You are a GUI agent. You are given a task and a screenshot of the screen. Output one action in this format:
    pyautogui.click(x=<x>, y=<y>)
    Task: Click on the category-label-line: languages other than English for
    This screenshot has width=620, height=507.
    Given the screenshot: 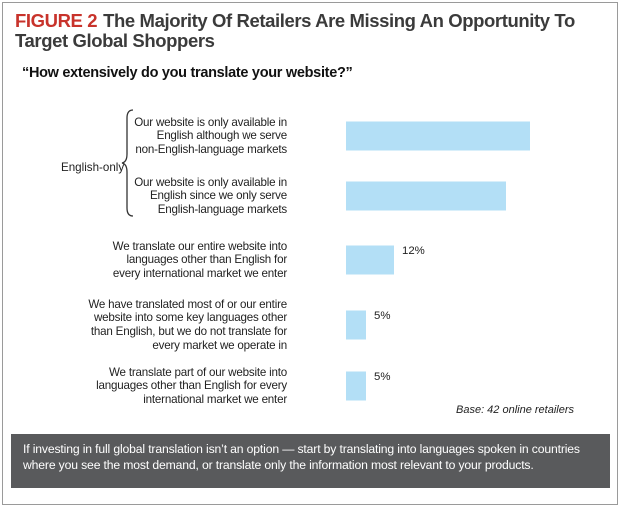 What is the action you would take?
    pyautogui.click(x=206, y=260)
    